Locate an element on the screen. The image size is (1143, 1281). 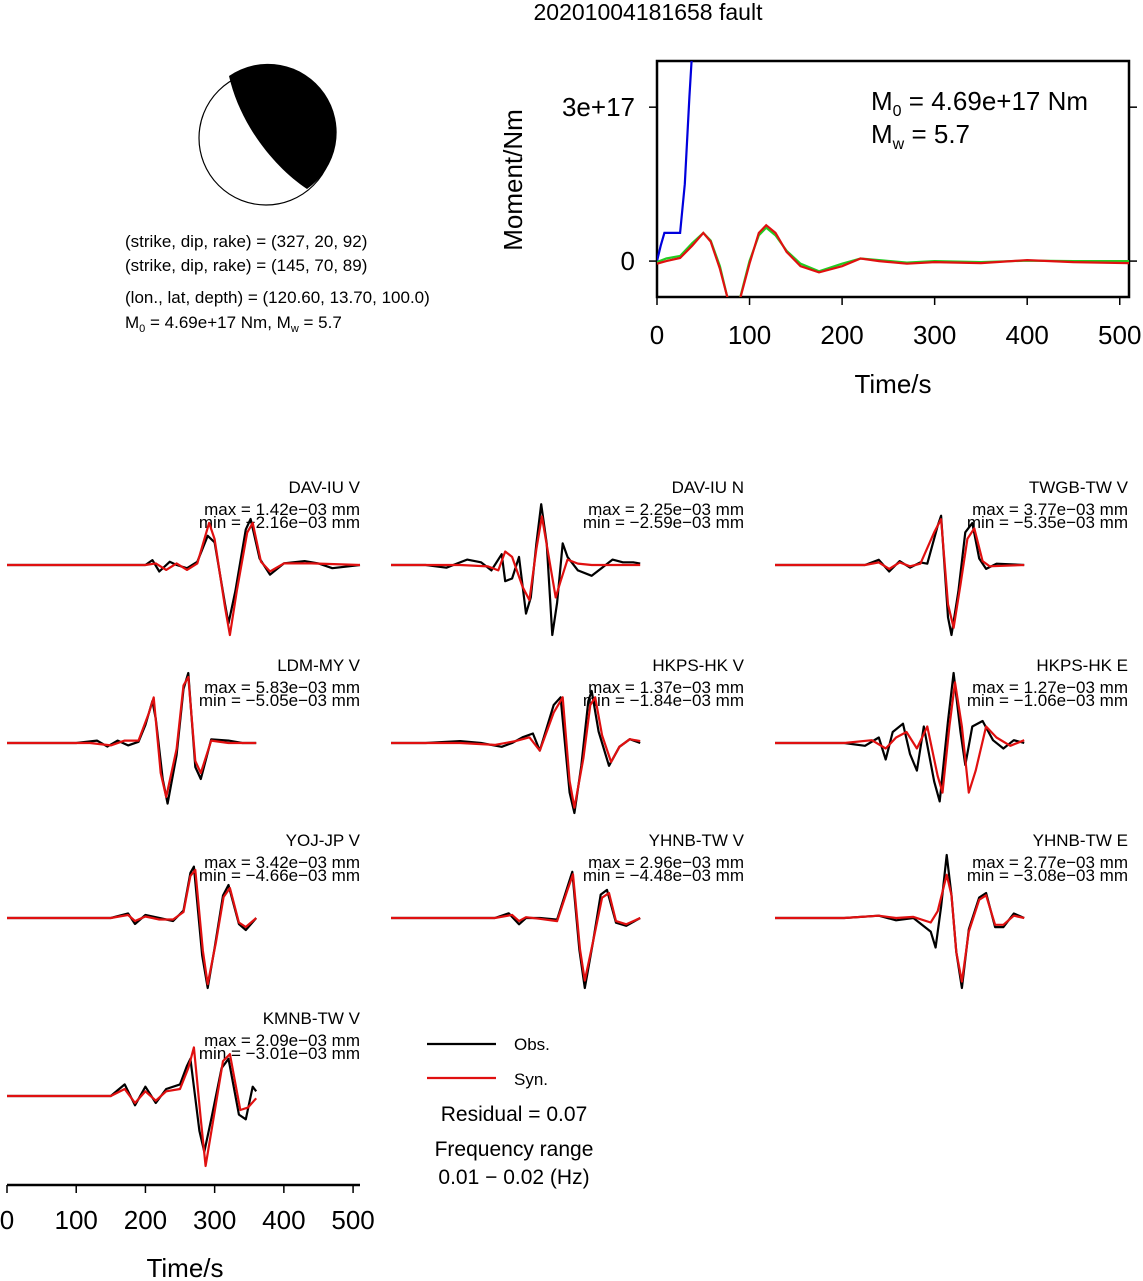
residual-text: Residual = 0.07 is located at coordinates (514, 1114).